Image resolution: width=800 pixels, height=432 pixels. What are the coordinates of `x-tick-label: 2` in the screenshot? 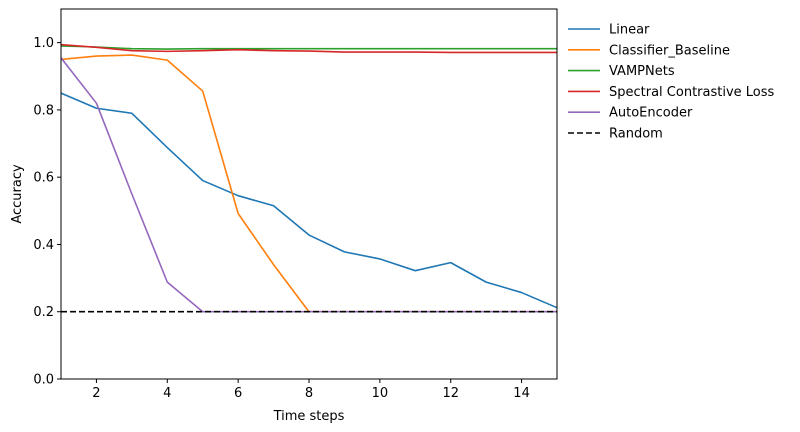 It's located at (96, 393).